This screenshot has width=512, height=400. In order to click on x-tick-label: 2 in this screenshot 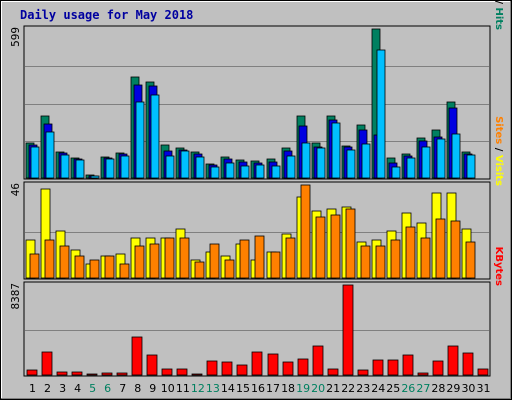, I will do `click(47, 388)`.